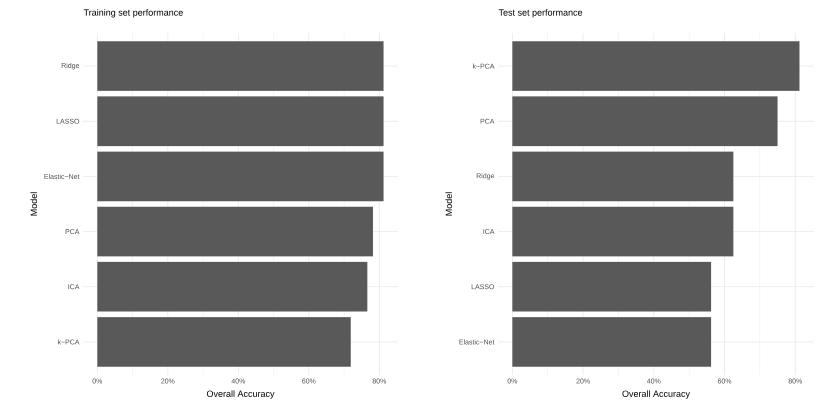 The height and width of the screenshot is (412, 817). I want to click on chart-title: Training set performance, so click(133, 13).